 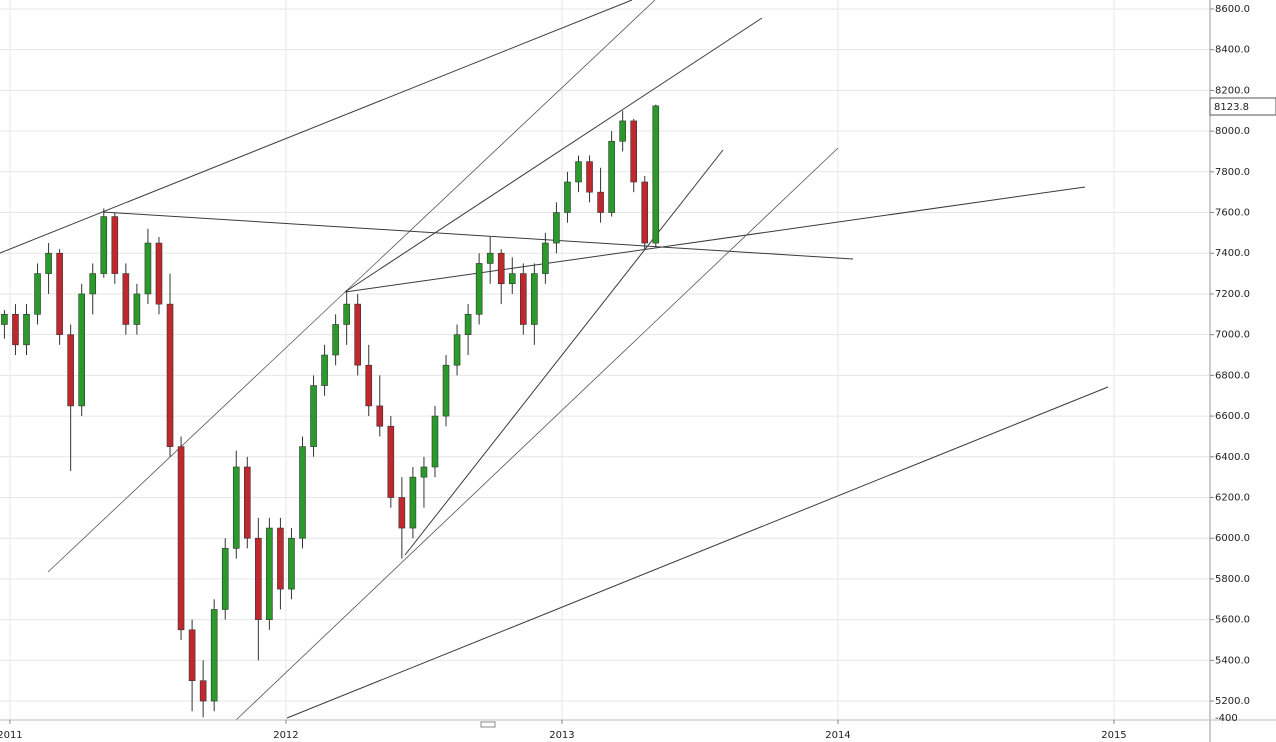 What do you see at coordinates (1232, 294) in the screenshot?
I see `y-tick-label: 7200.0` at bounding box center [1232, 294].